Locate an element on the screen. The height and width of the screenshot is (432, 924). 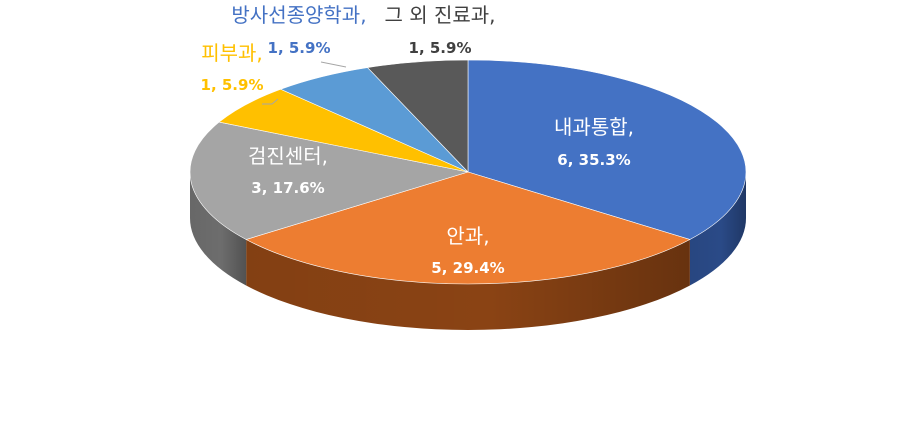
data-label-3: 피부과, 1, 5.9% is located at coordinates (232, 67).